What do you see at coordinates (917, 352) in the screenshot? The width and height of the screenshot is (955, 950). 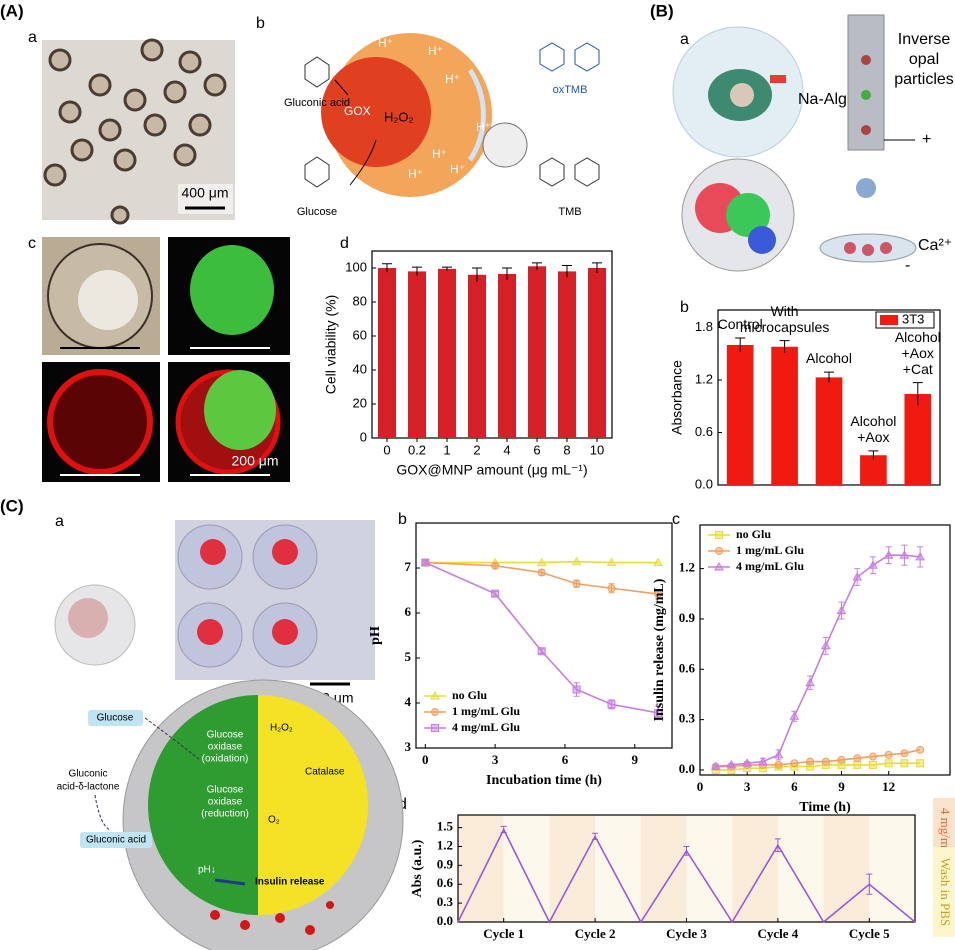 I see `category-label: Alcohol +Aox +Cat` at bounding box center [917, 352].